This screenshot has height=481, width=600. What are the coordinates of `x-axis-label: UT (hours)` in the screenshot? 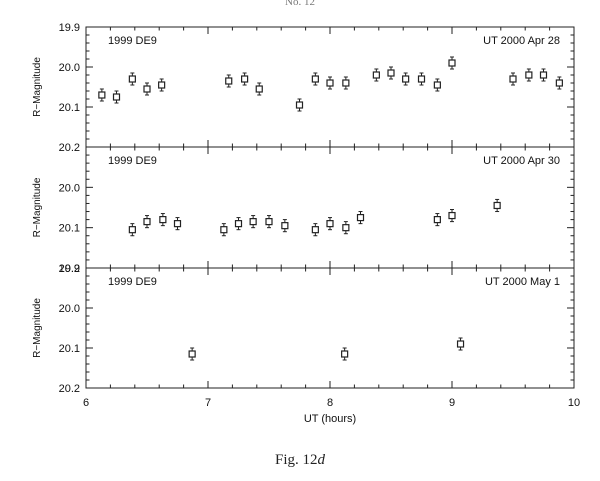 It's located at (330, 419).